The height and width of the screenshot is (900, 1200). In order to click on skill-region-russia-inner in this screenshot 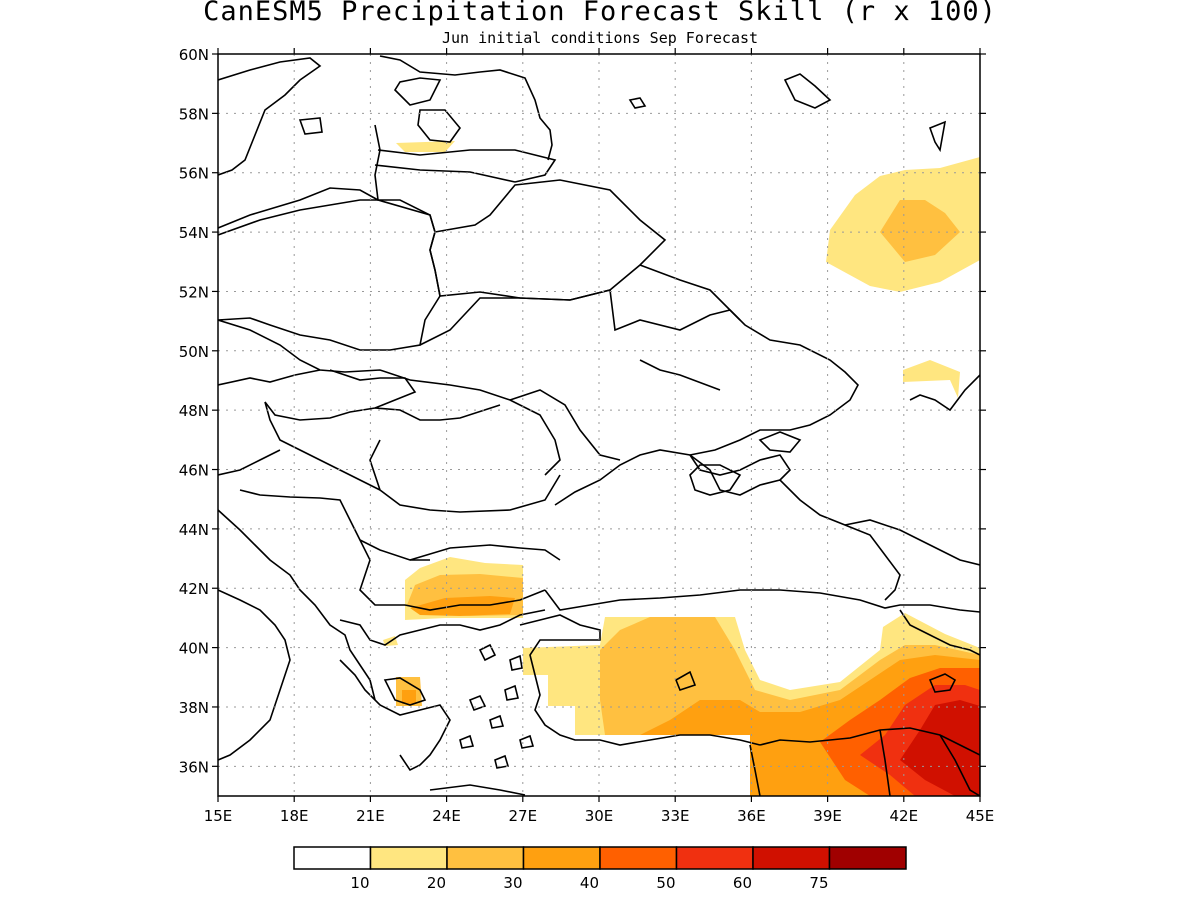, I will do `click(920, 231)`.